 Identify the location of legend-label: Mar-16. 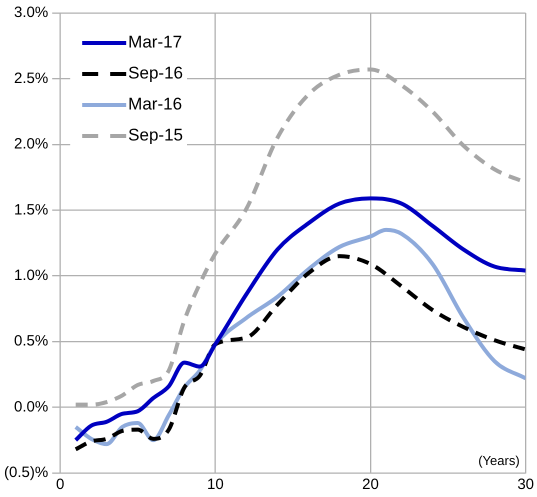
(155, 104).